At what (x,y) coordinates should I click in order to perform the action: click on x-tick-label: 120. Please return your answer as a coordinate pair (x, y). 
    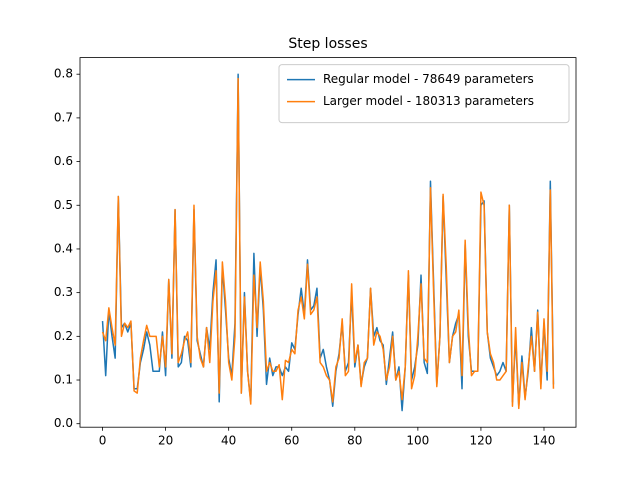
    Looking at the image, I should click on (480, 441).